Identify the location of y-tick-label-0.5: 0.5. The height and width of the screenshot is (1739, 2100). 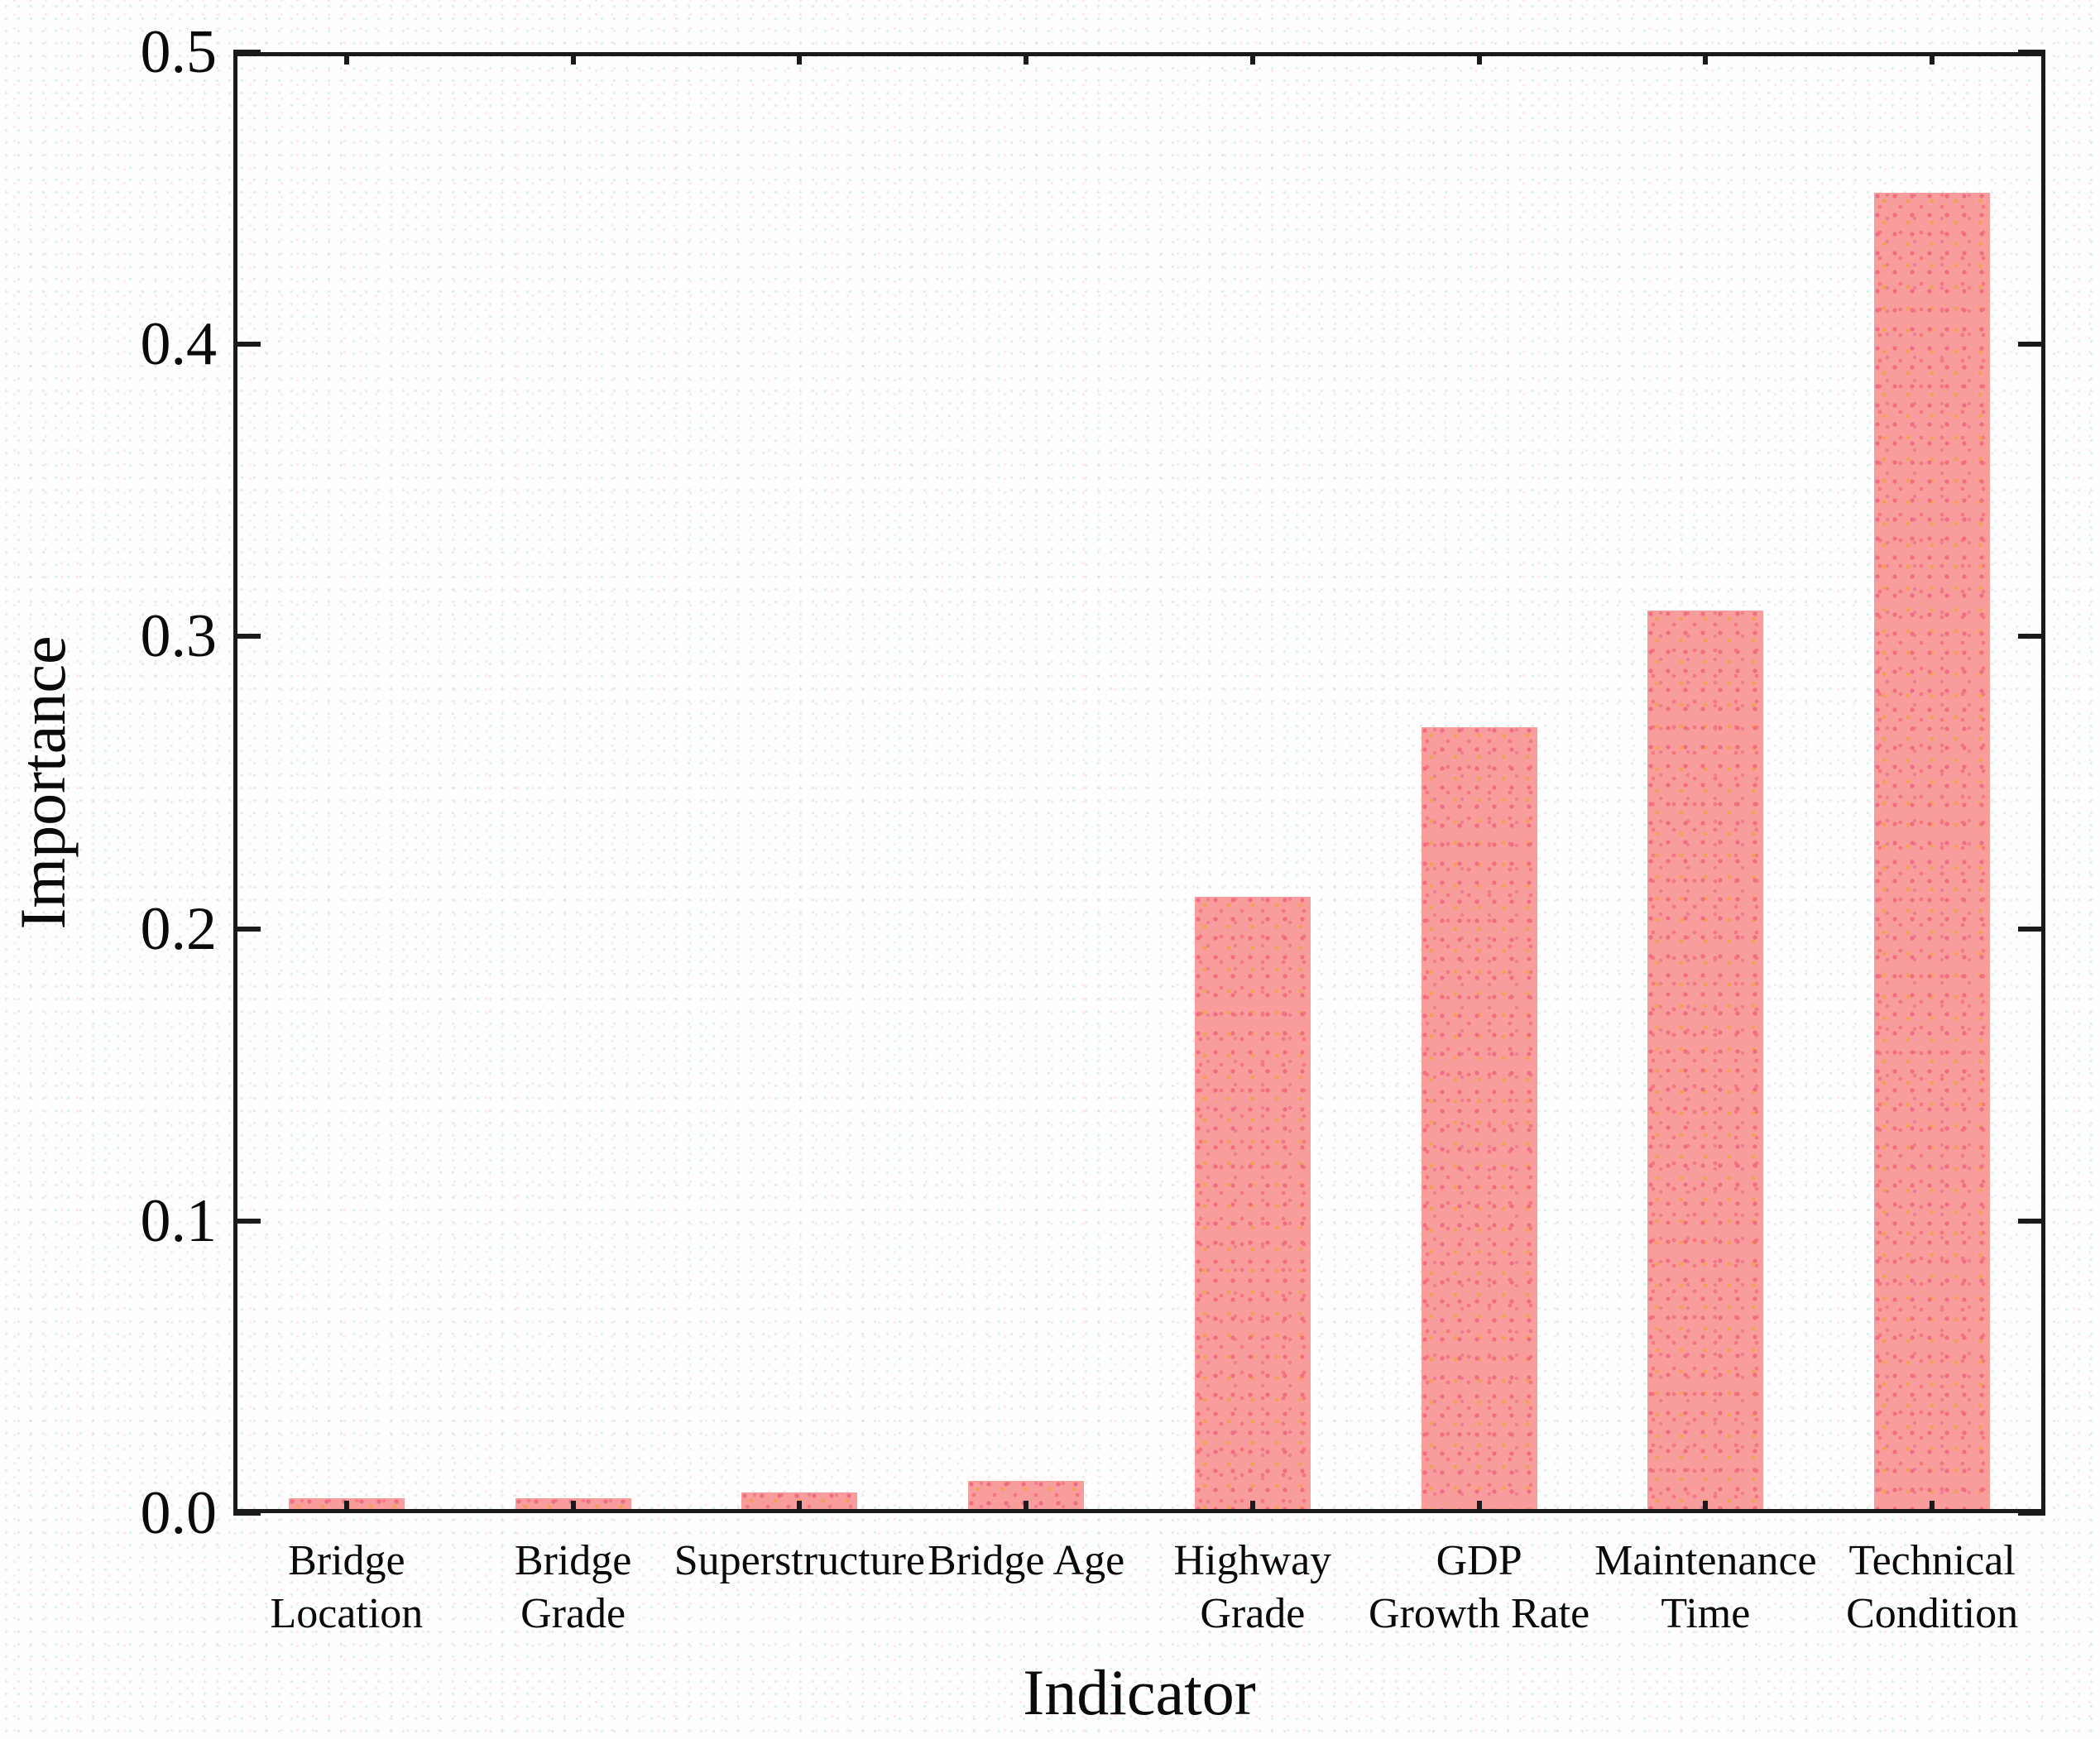
(179, 52).